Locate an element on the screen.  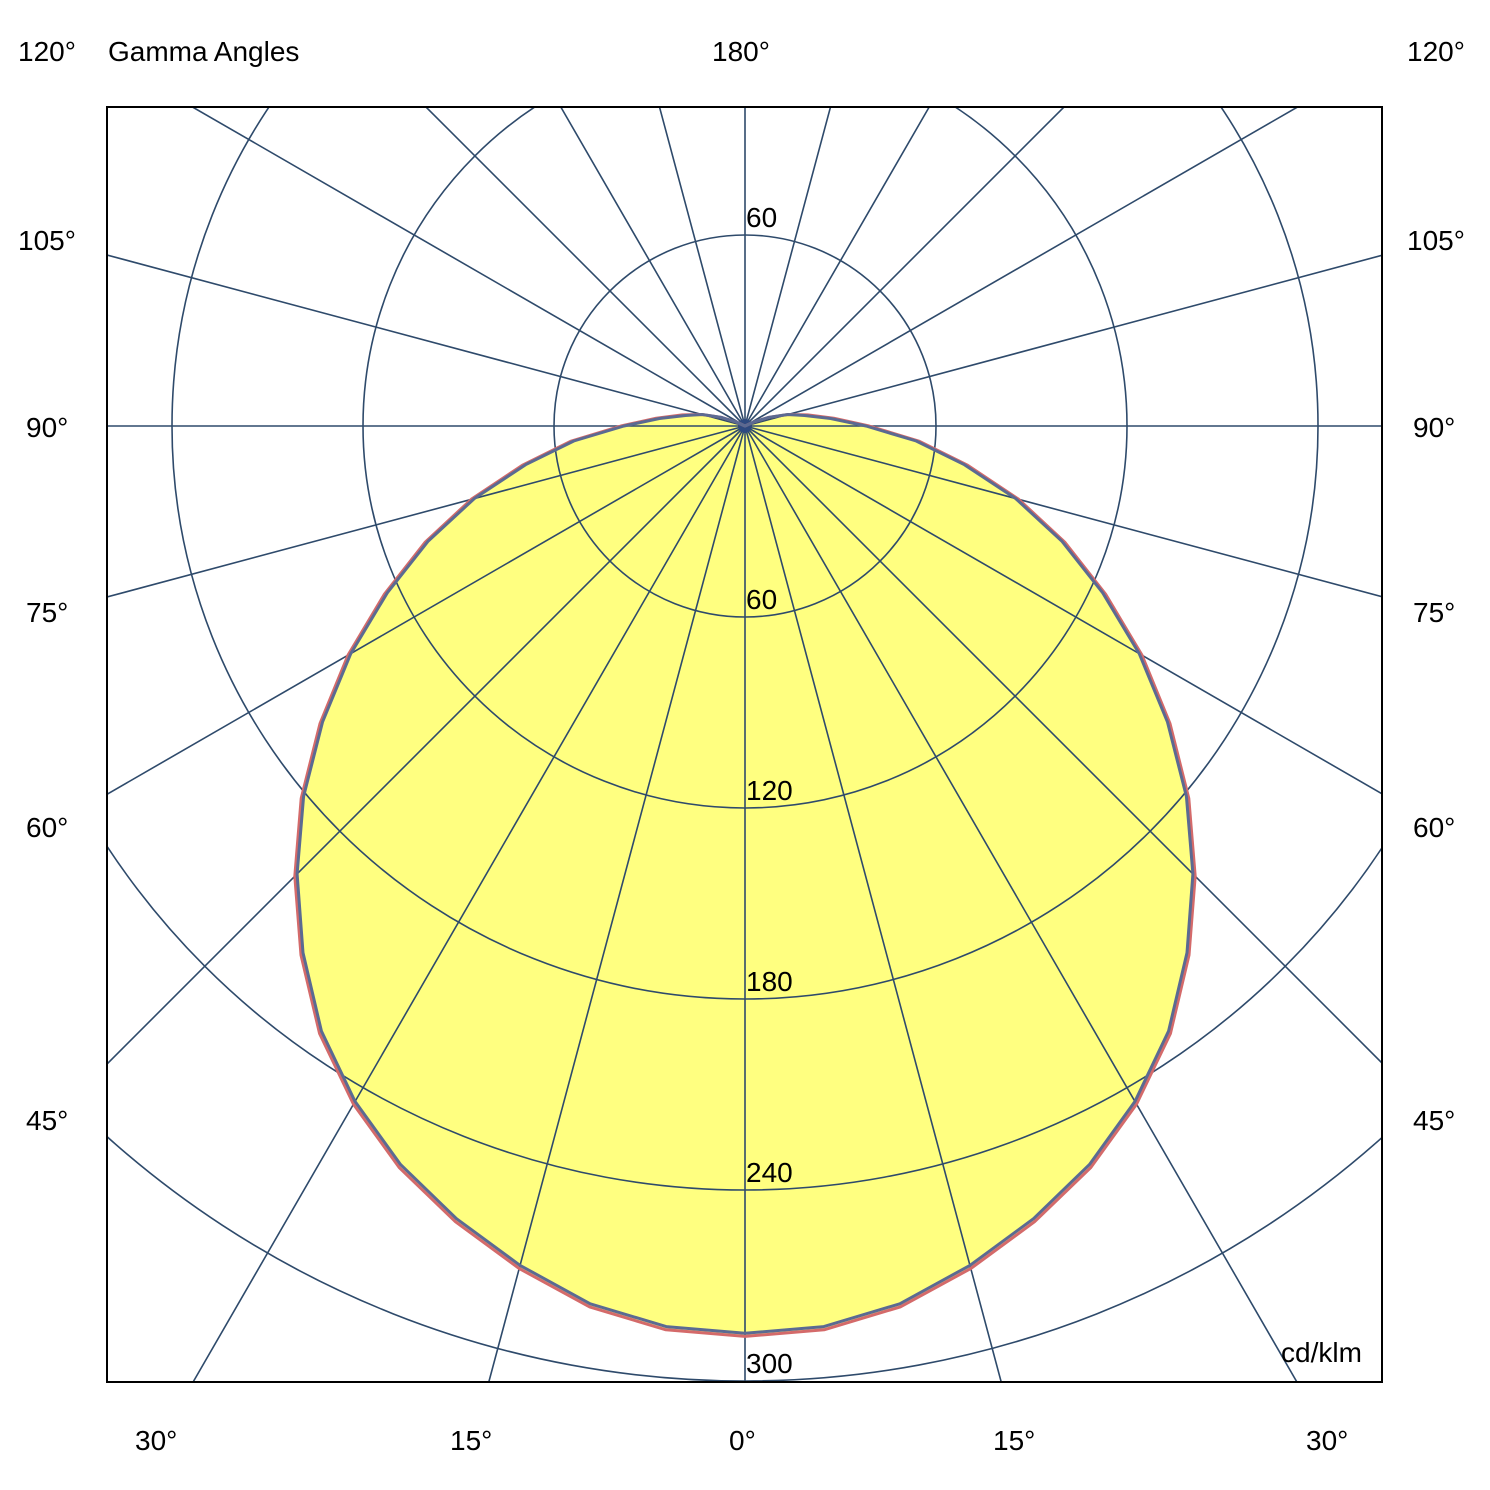
top-left-angle-label: 120° is located at coordinates (47, 51).